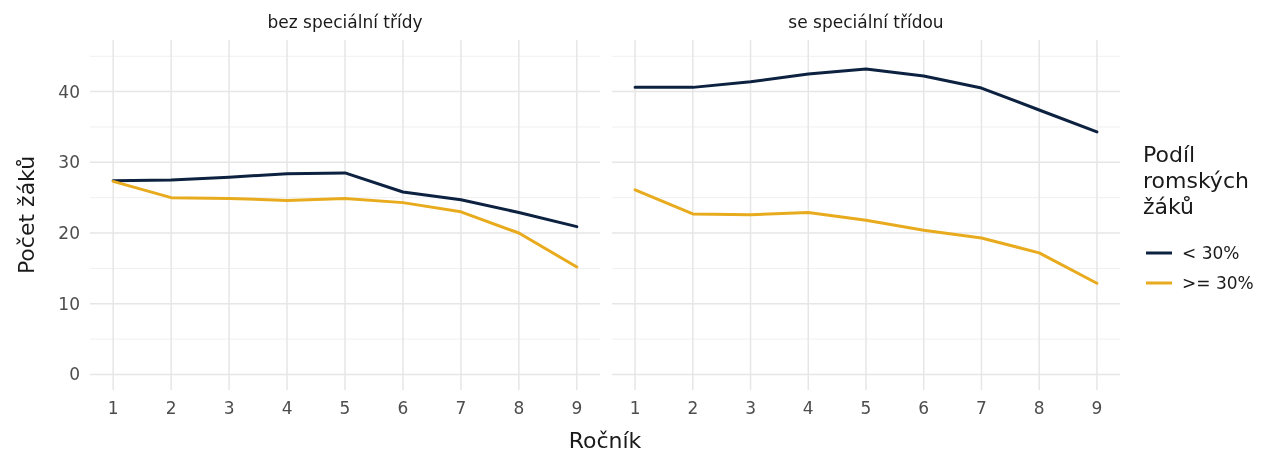 The height and width of the screenshot is (457, 1268). I want to click on chart-title: se speciální třídou, so click(866, 22).